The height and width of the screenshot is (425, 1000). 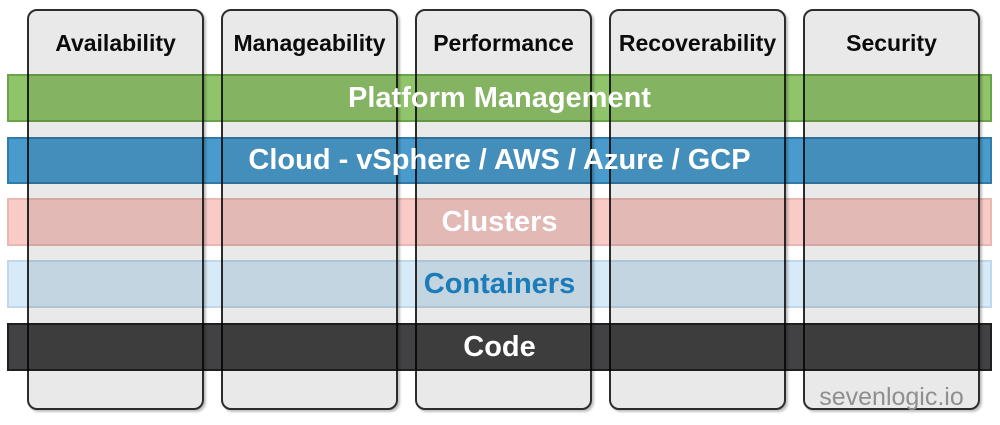 I want to click on column-performance-label: Performance, so click(x=503, y=43).